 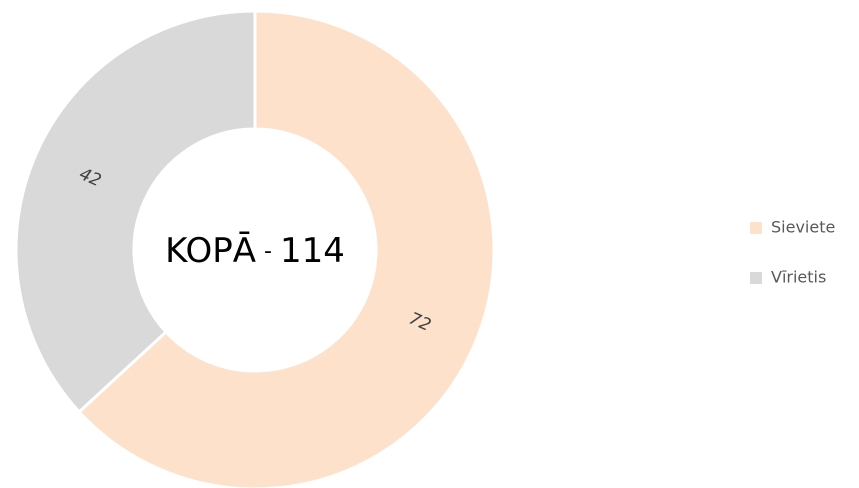 I want to click on center-label: KOPĀ -114, so click(x=255, y=251).